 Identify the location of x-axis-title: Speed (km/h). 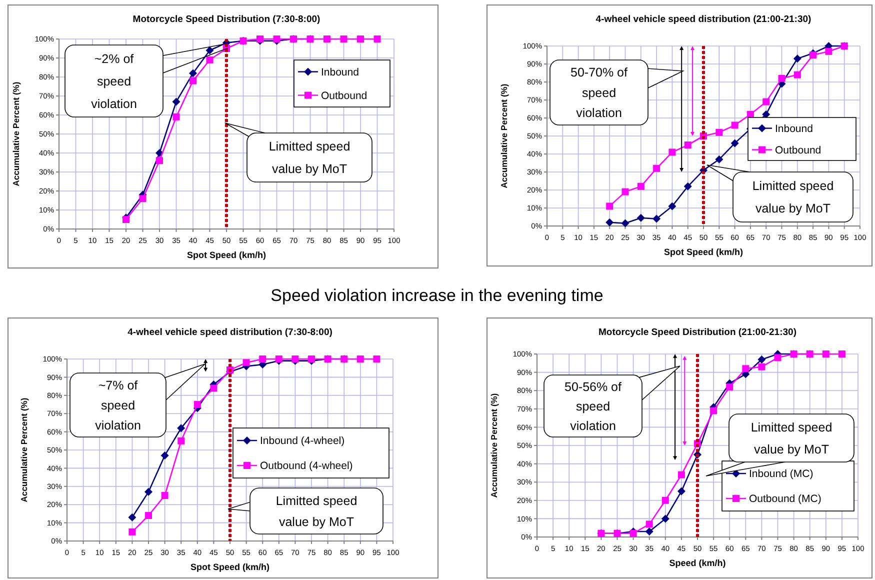
(697, 563).